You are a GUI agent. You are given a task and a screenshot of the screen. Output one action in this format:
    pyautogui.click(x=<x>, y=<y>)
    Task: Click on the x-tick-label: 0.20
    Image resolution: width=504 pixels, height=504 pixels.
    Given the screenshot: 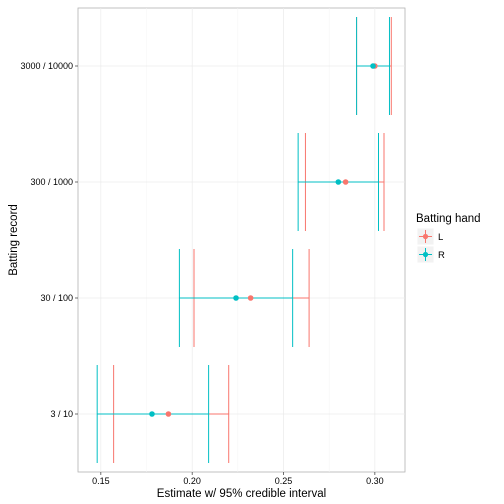 What is the action you would take?
    pyautogui.click(x=192, y=481)
    